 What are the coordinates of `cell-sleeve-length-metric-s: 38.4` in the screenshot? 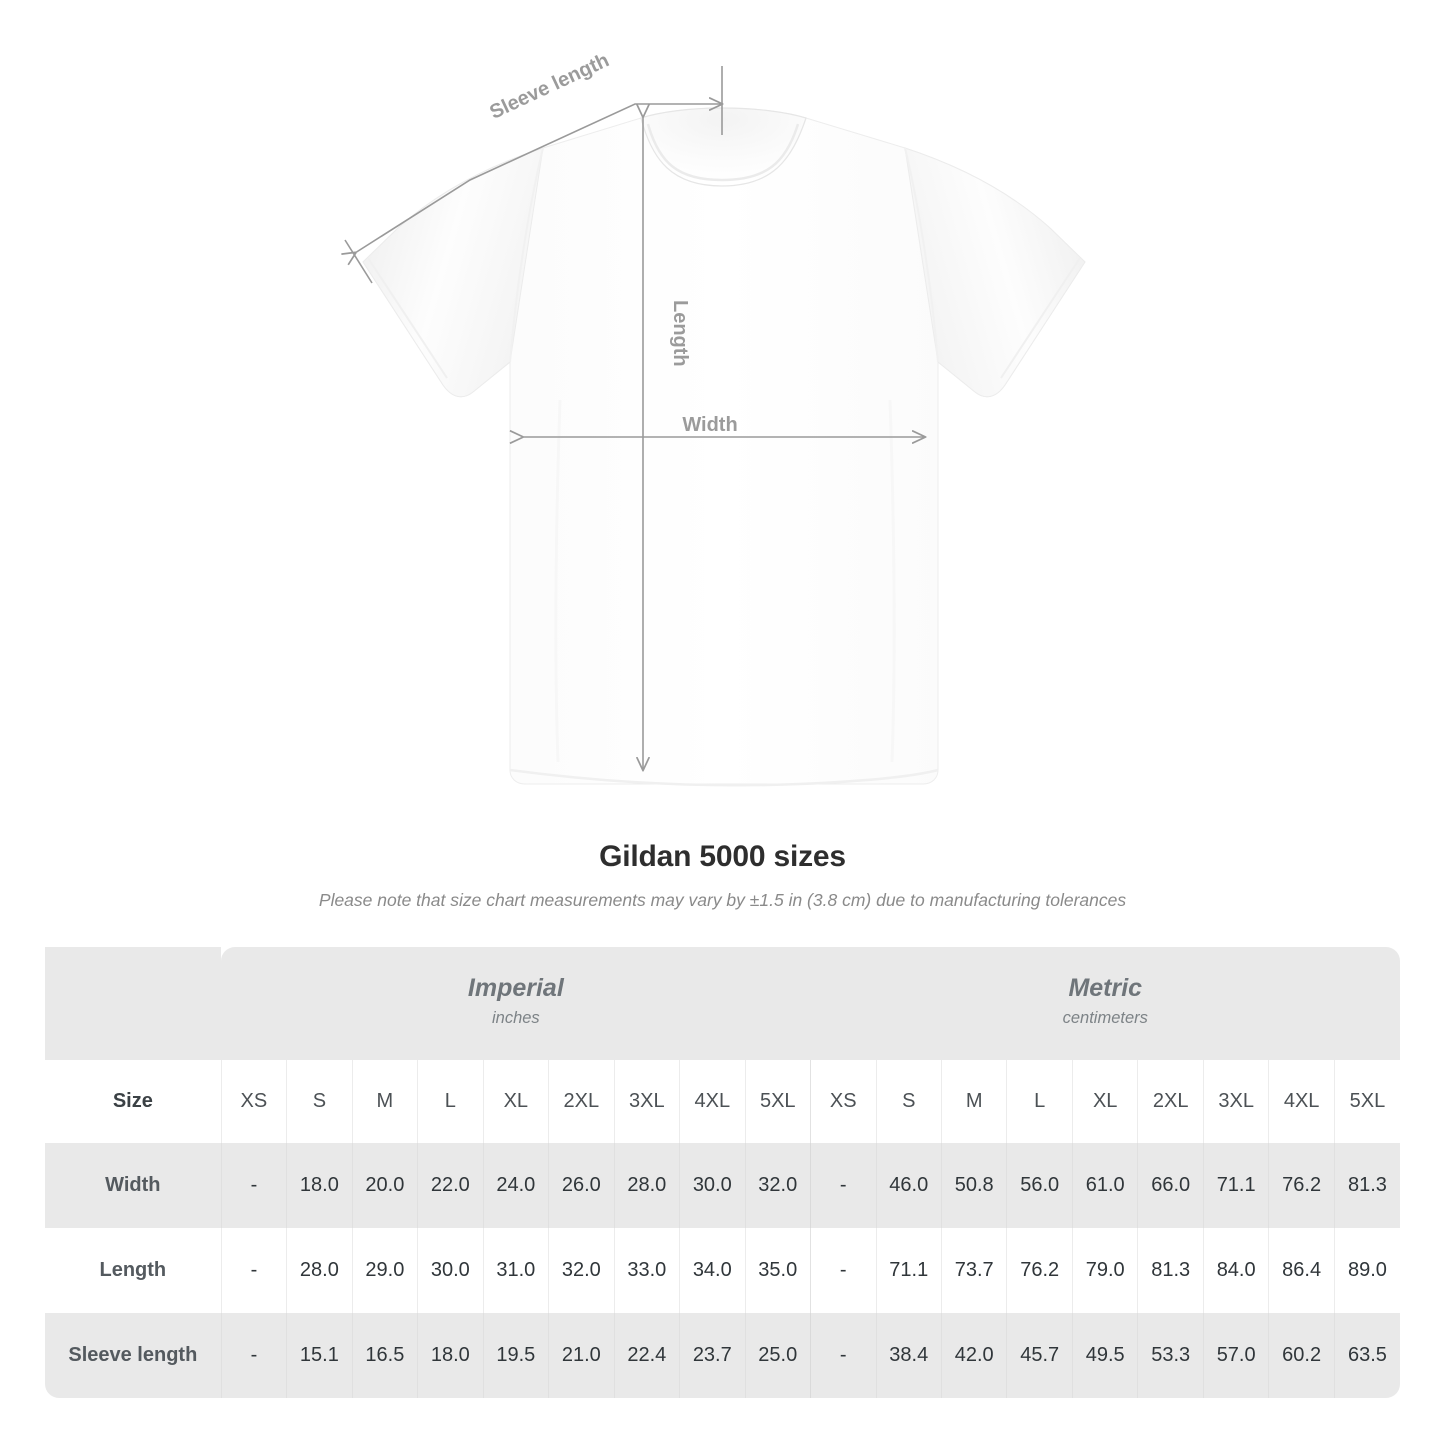 It's located at (908, 1355).